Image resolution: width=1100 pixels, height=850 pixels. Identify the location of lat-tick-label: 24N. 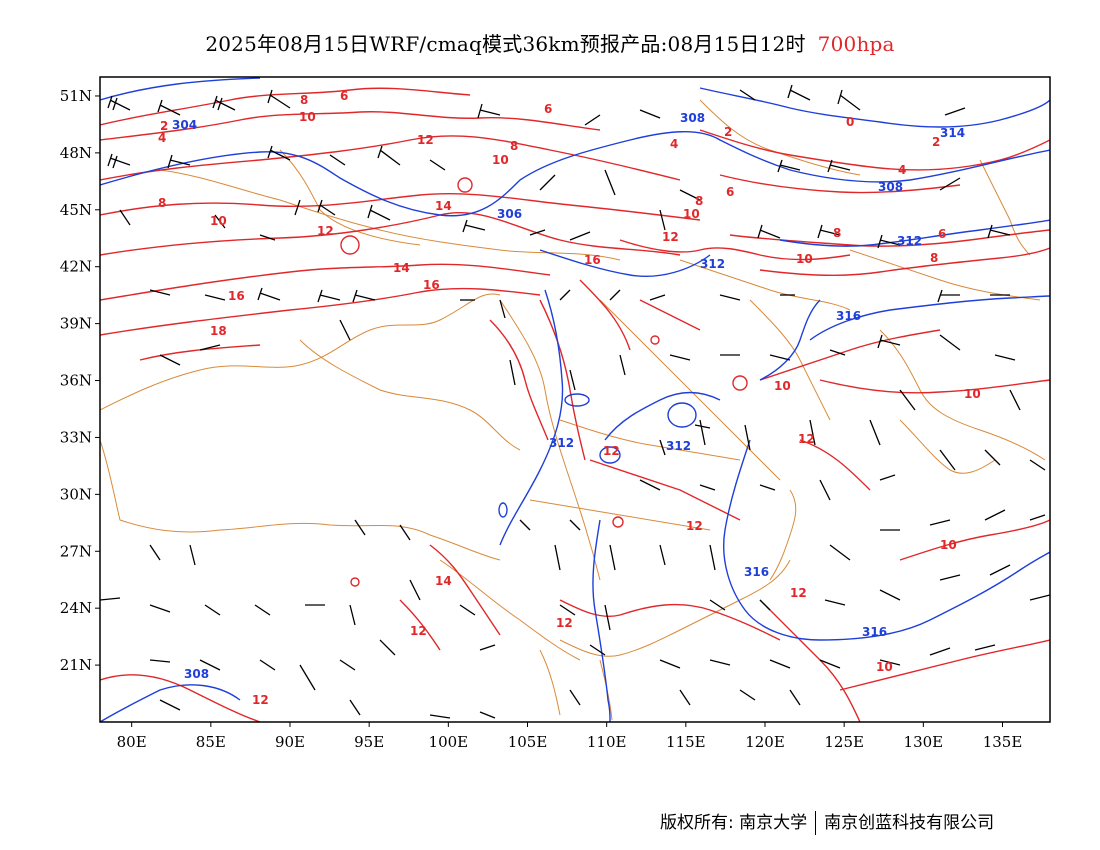
(76, 608).